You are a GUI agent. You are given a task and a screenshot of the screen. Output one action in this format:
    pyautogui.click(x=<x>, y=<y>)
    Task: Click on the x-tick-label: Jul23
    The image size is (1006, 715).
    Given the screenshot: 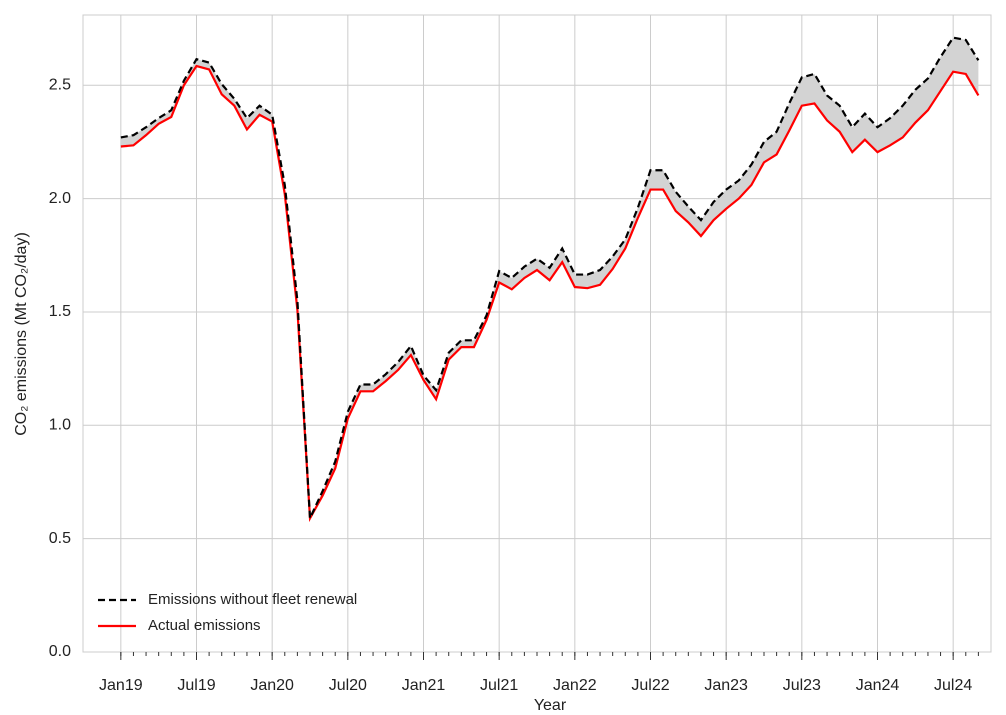 What is the action you would take?
    pyautogui.click(x=802, y=685)
    